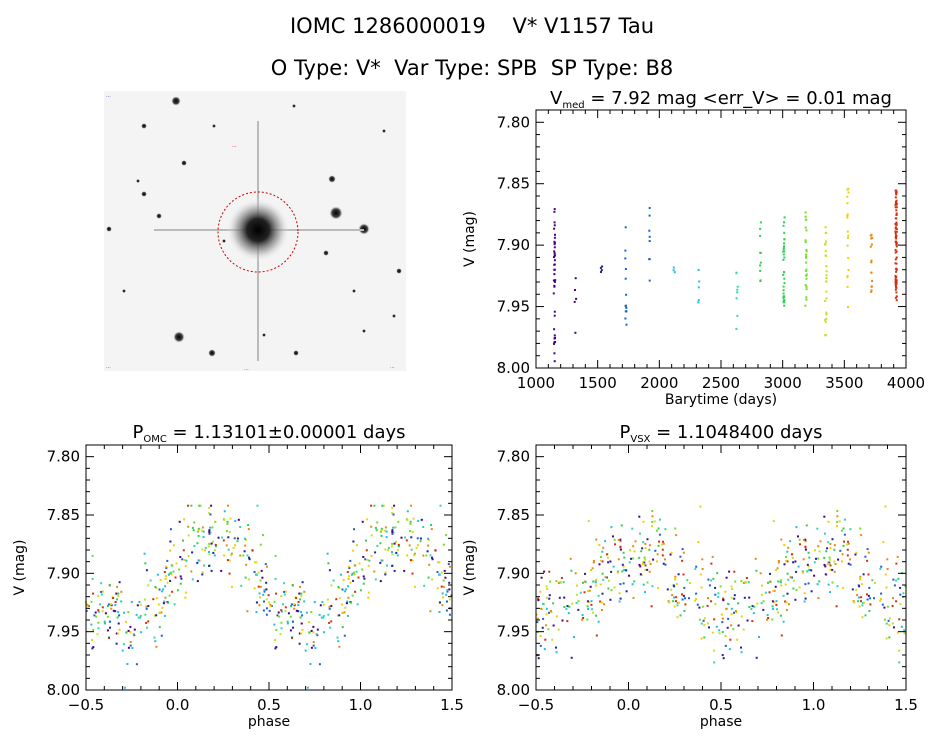  Describe the element at coordinates (725, 275) in the screenshot. I see `points-timeseries` at that location.